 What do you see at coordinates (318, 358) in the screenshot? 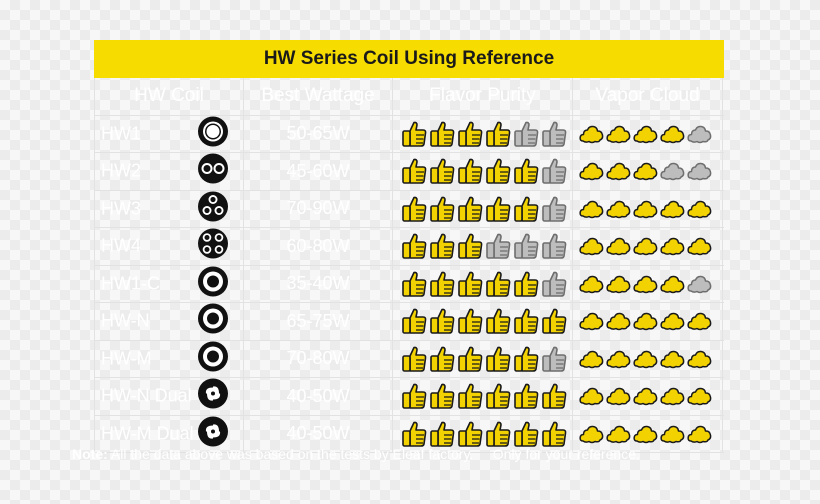
I see `wattage-cell: 70-80W` at bounding box center [318, 358].